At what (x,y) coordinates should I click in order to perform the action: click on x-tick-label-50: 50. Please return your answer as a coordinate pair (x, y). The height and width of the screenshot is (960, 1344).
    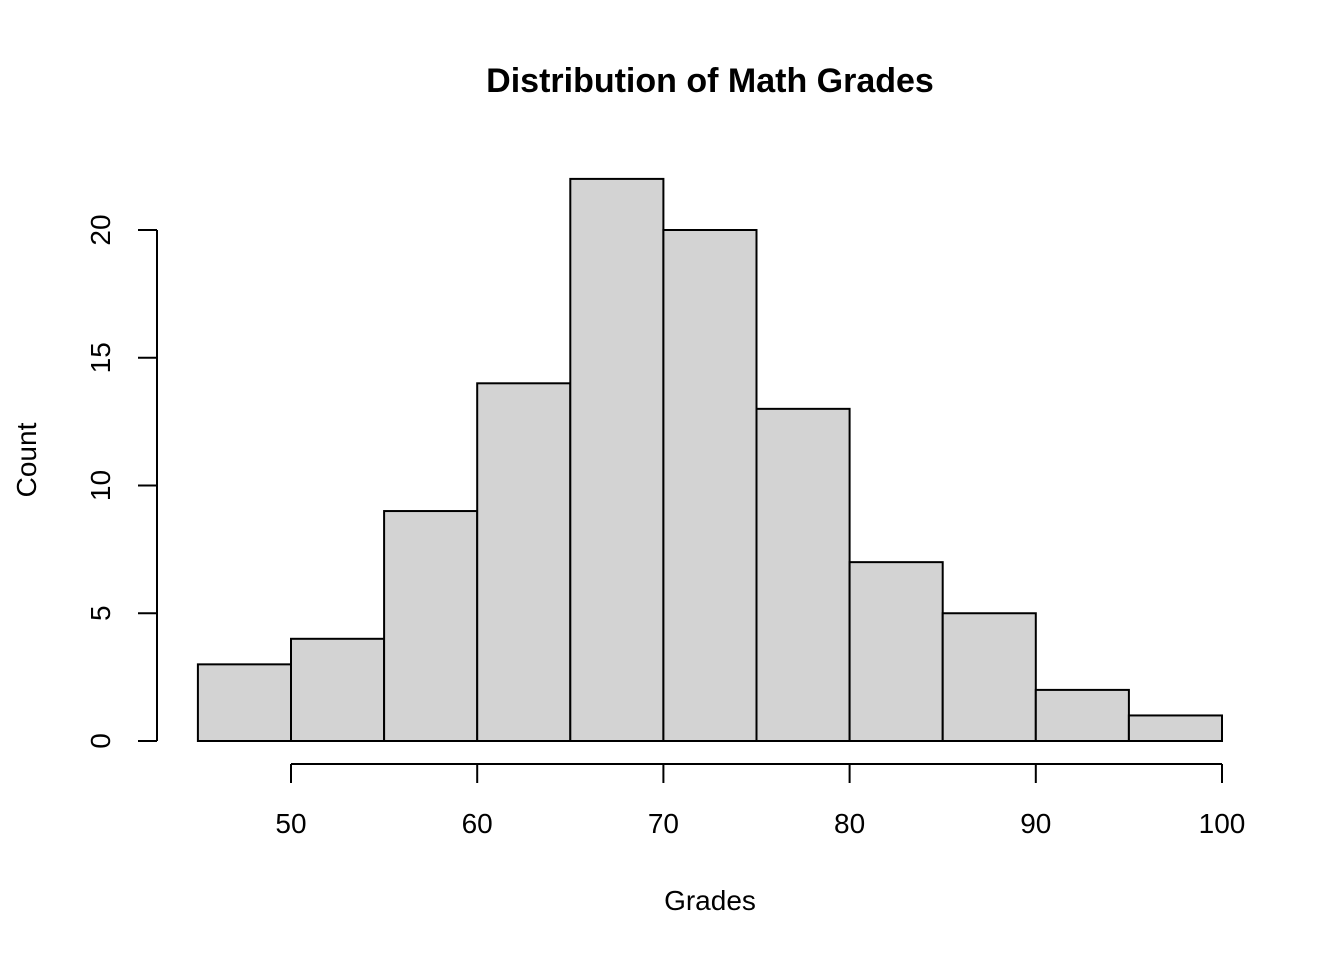
    Looking at the image, I should click on (290, 823).